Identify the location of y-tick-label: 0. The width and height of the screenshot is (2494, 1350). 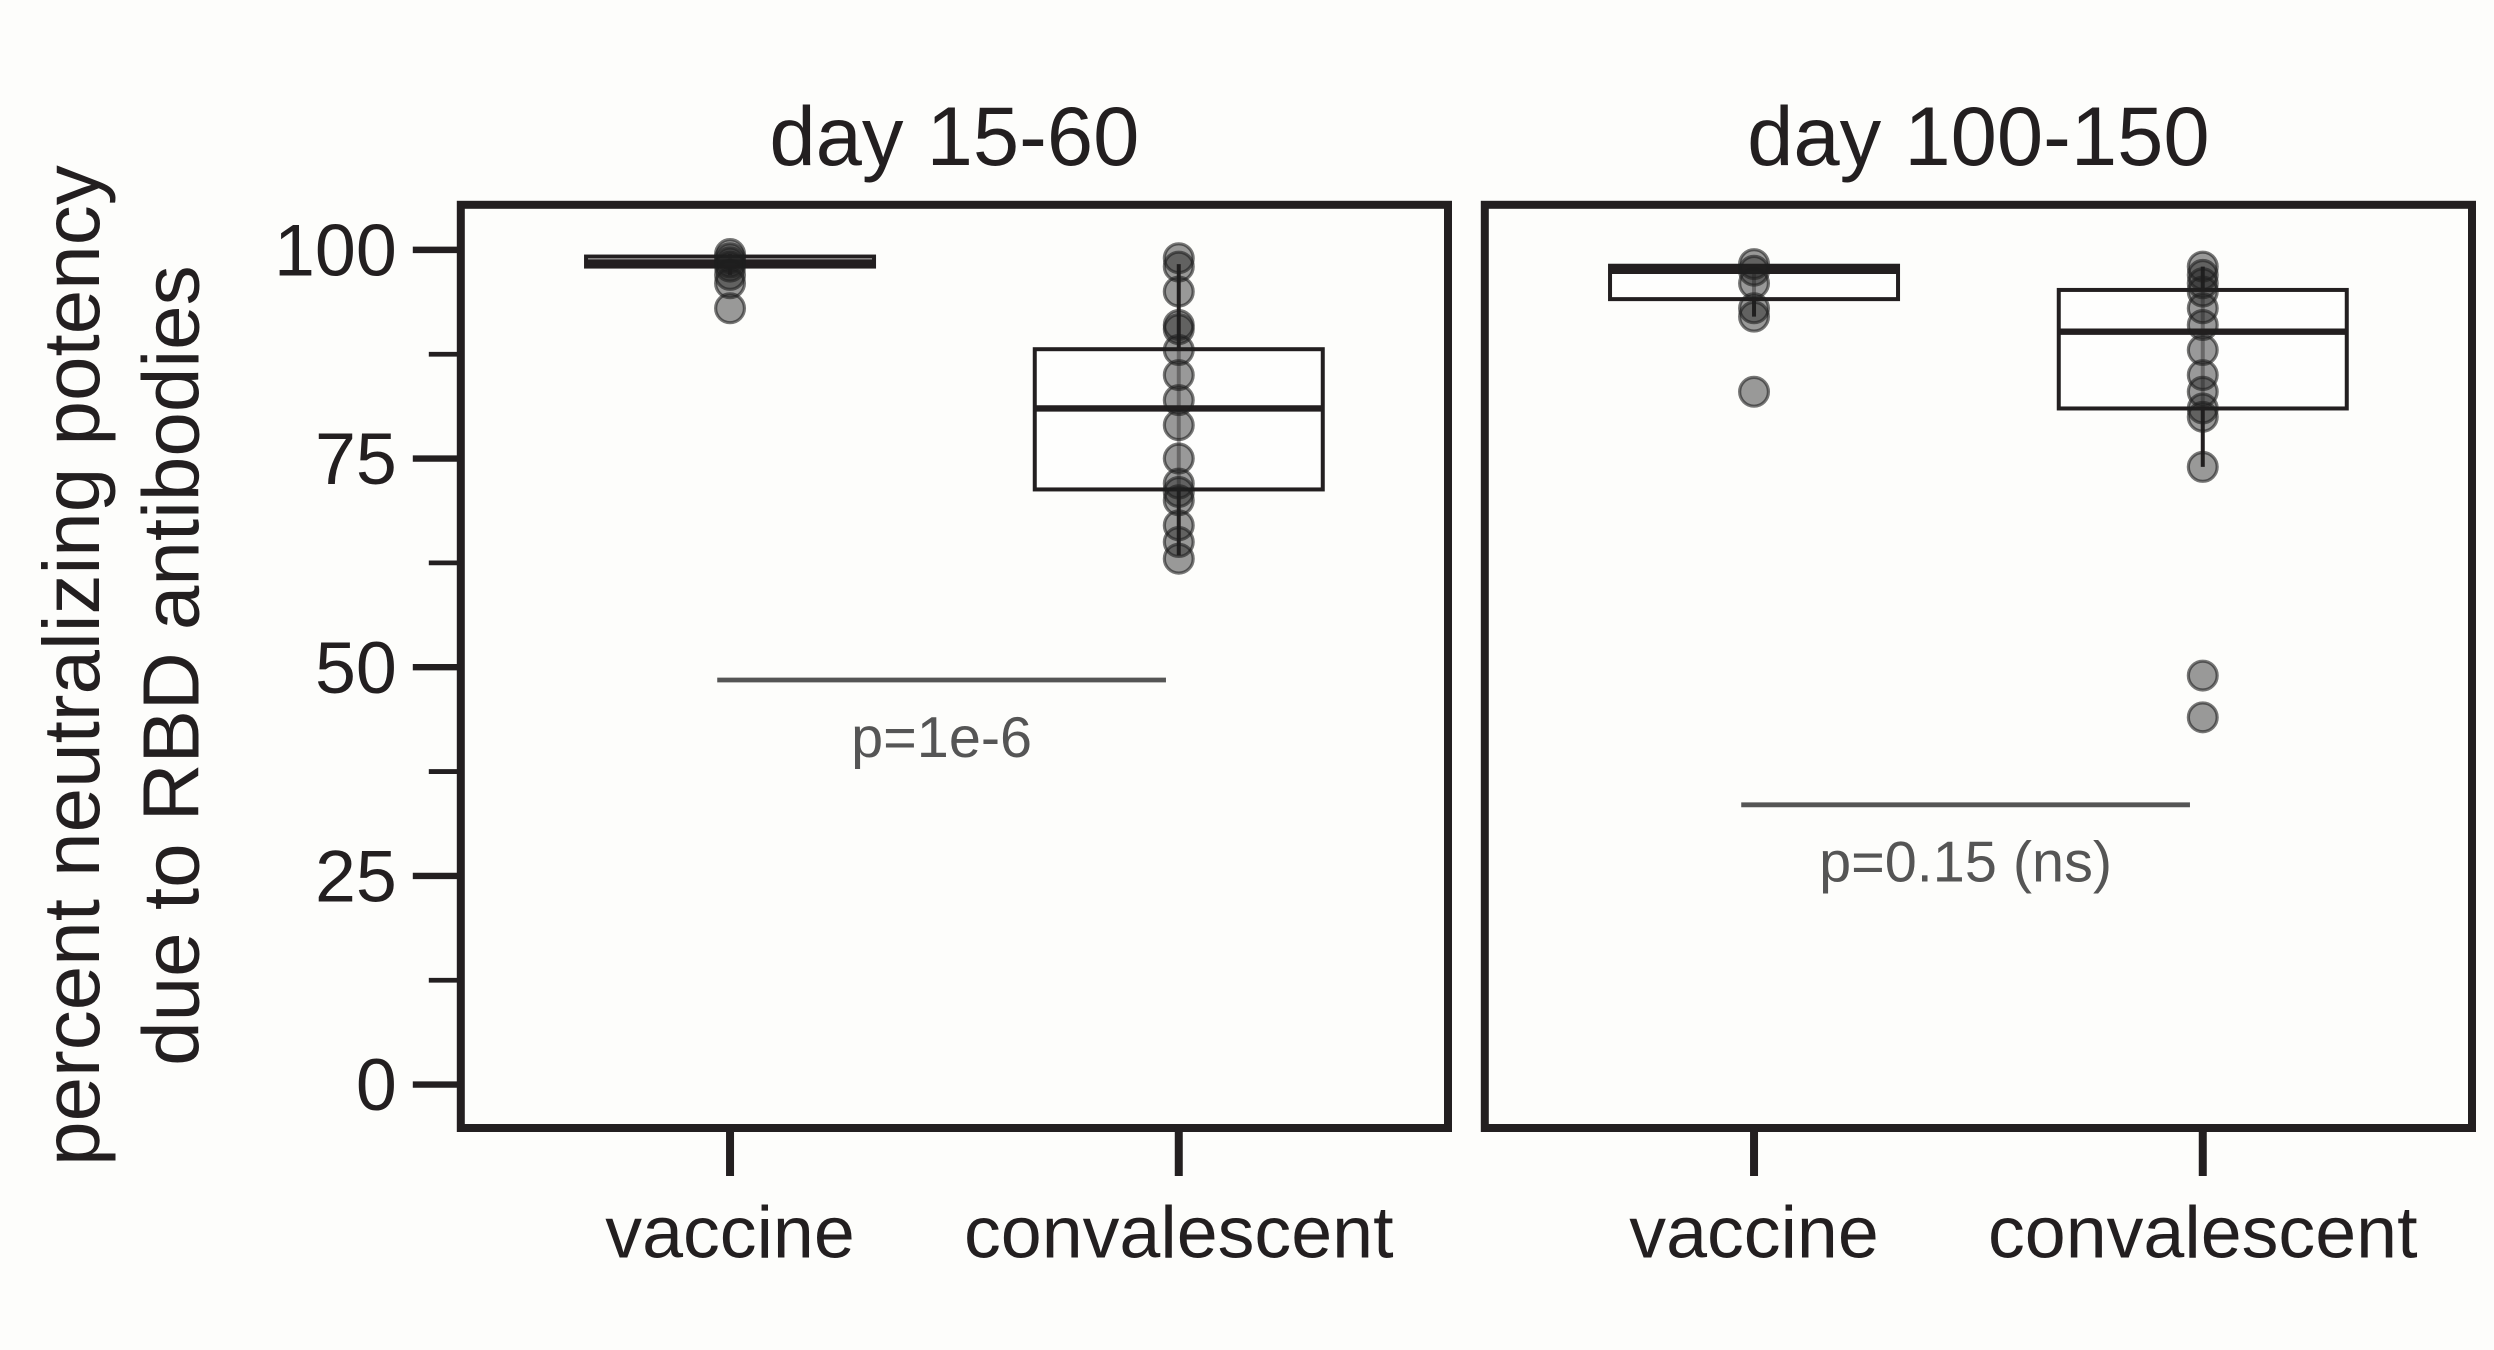
(376, 1084).